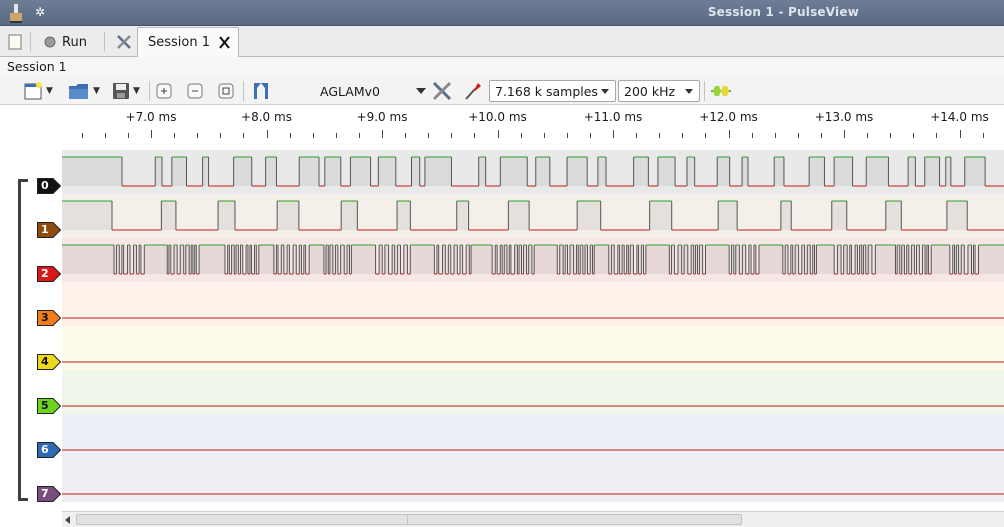 This screenshot has height=527, width=1004. What do you see at coordinates (136, 91) in the screenshot?
I see `chevron-down-icon: ▼` at bounding box center [136, 91].